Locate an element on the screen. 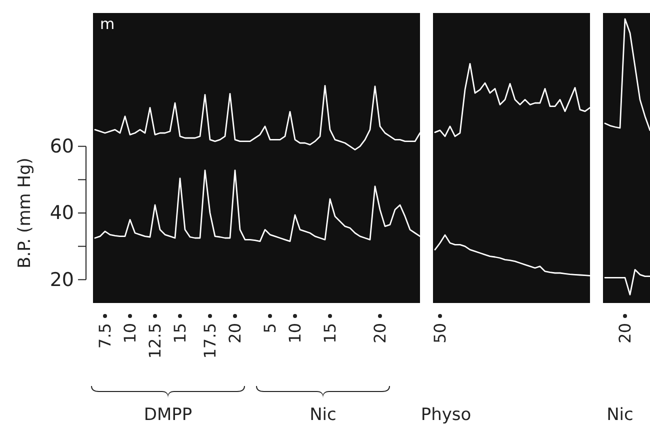  annotation: m is located at coordinates (107, 24).